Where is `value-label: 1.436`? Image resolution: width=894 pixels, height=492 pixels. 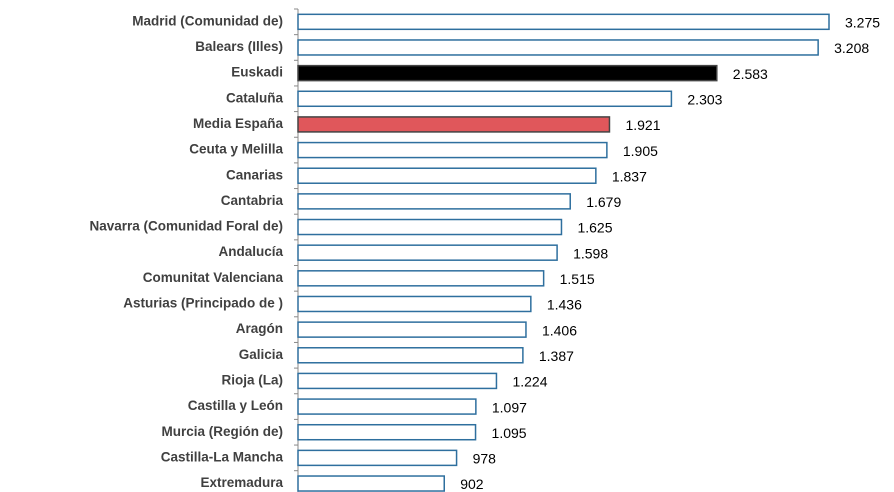
value-label: 1.436 is located at coordinates (564, 305).